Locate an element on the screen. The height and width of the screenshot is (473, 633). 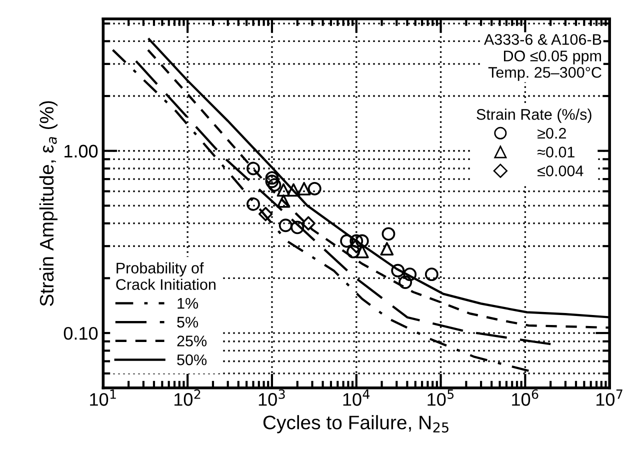
y-axis-title: Strain Amplitude, ε$_{a}$ (%) is located at coordinates (48, 203).